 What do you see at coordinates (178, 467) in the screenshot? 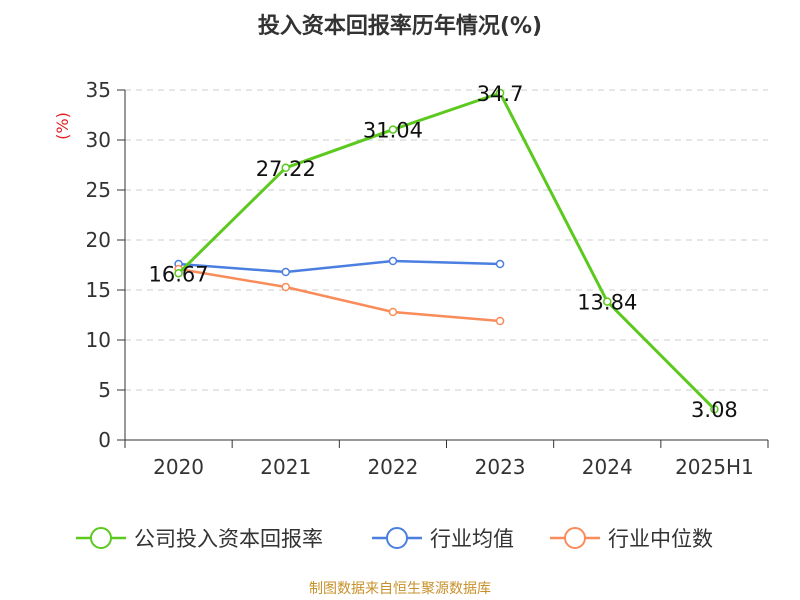
I see `x-tick-label: 2020` at bounding box center [178, 467].